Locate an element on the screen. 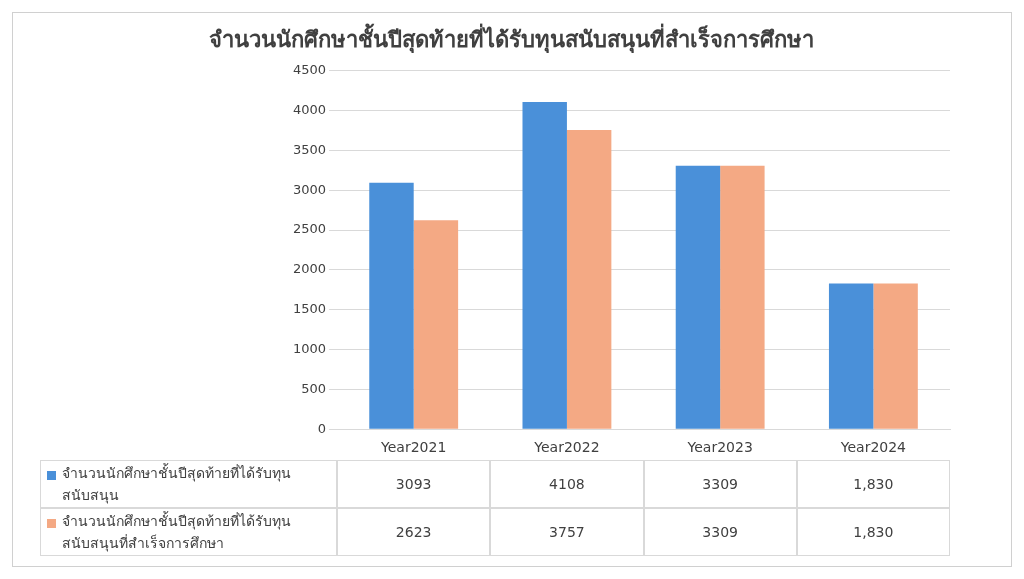 The width and height of the screenshot is (1024, 579). y-tick-label: 4500 is located at coordinates (309, 70).